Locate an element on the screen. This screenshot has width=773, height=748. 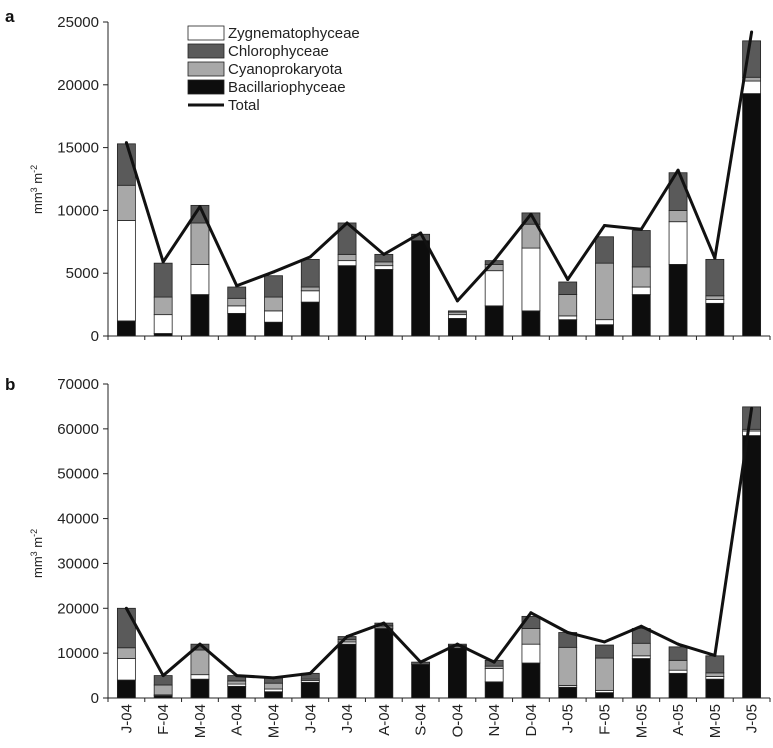
x-tick-label-5: J-04 is located at coordinates (310, 718).